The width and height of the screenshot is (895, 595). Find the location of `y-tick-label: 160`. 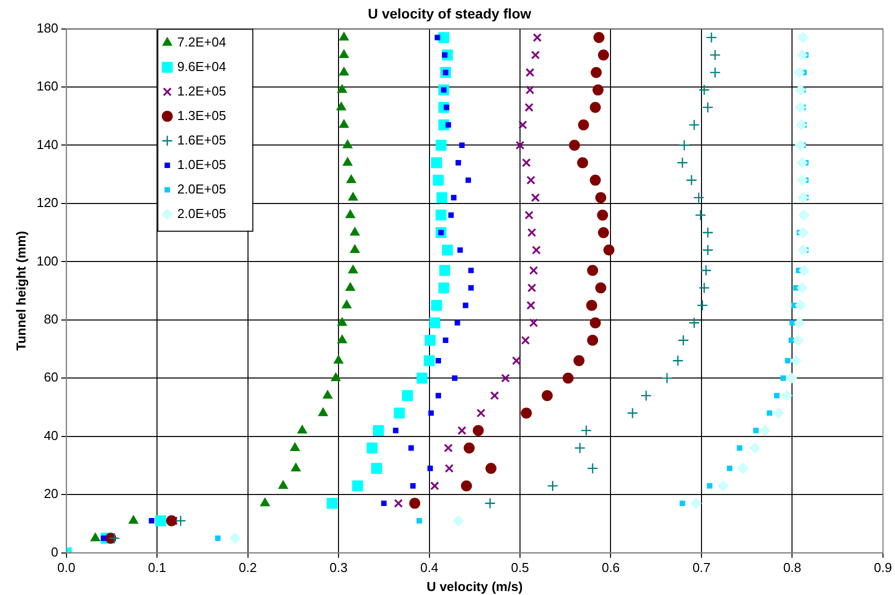

y-tick-label: 160 is located at coordinates (47, 86).